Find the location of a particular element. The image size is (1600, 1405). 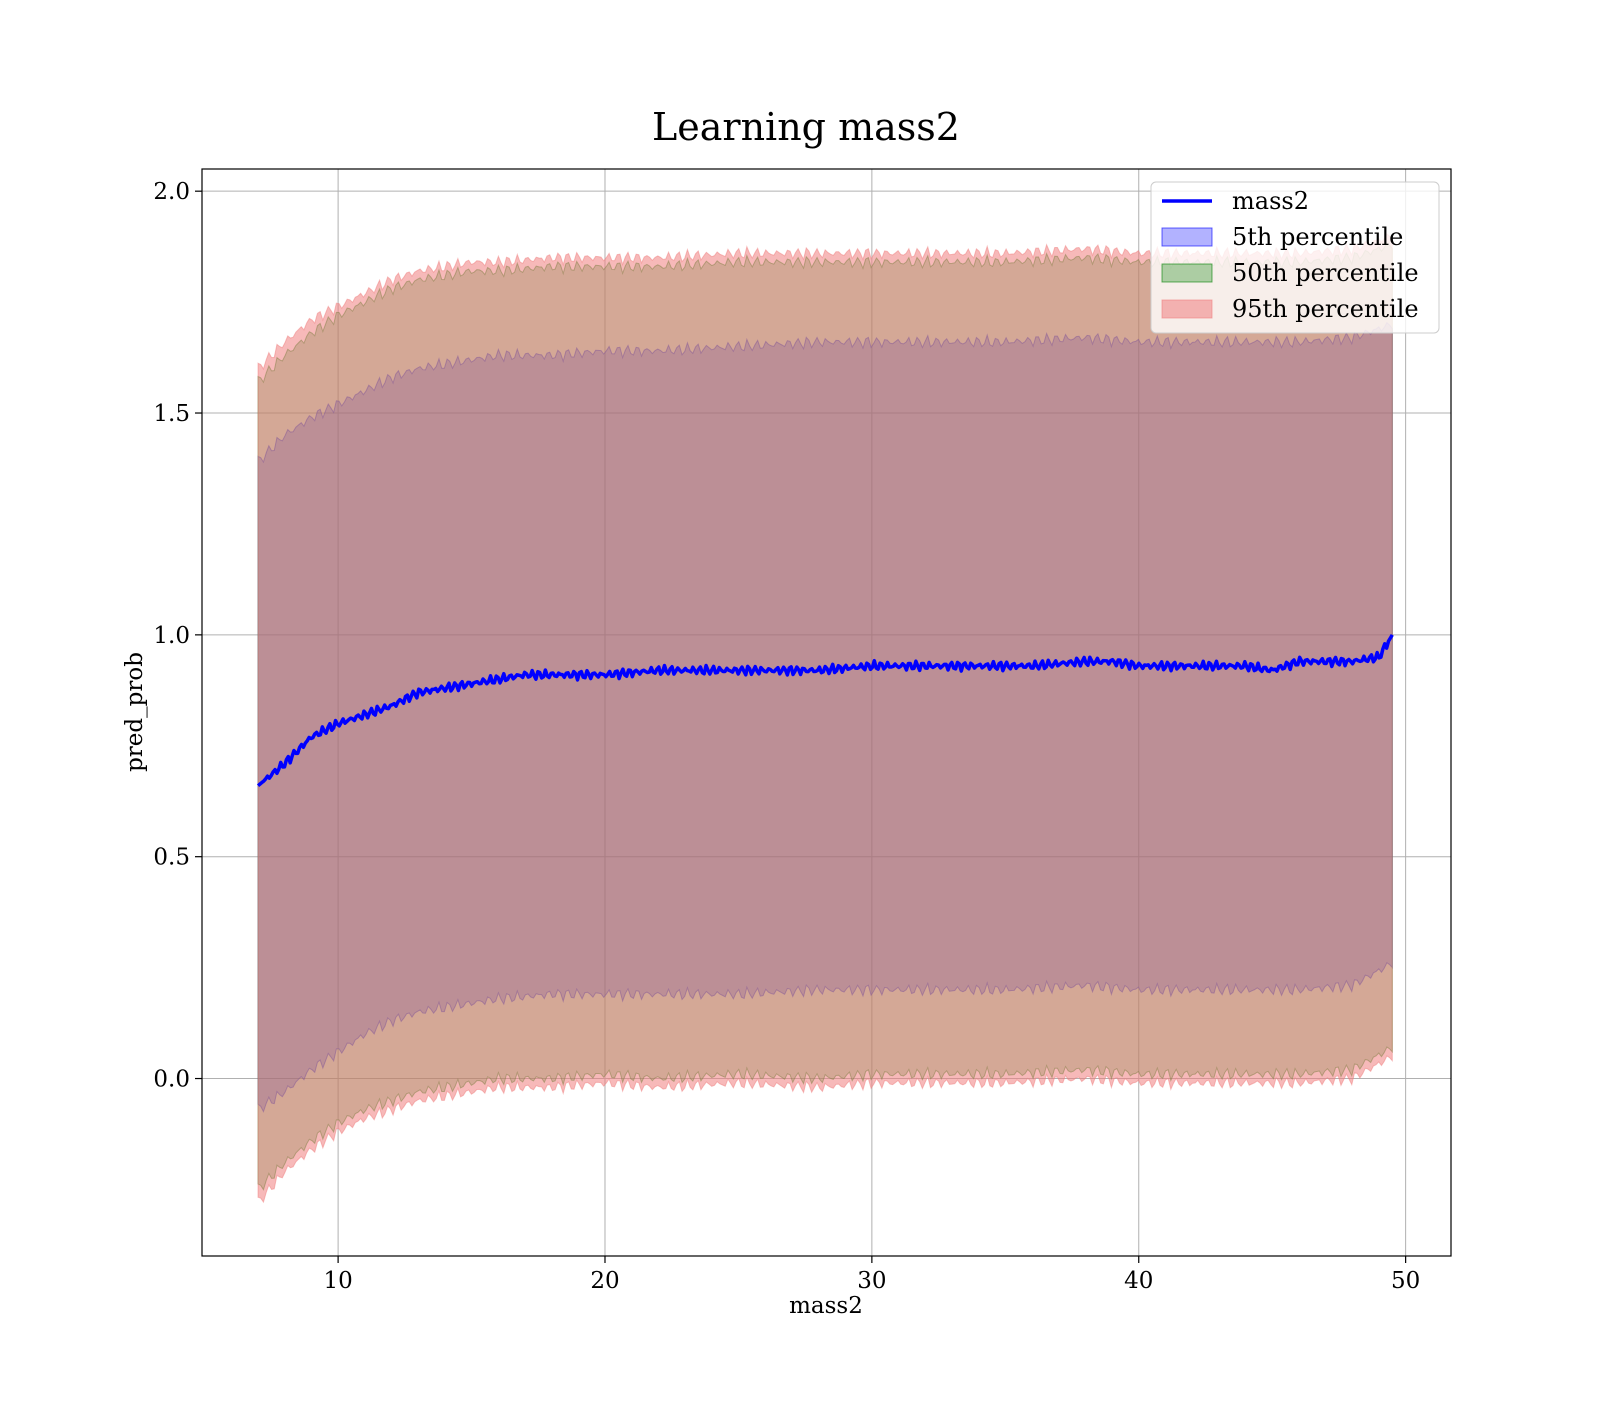

series-line-mass2 is located at coordinates (825, 710).